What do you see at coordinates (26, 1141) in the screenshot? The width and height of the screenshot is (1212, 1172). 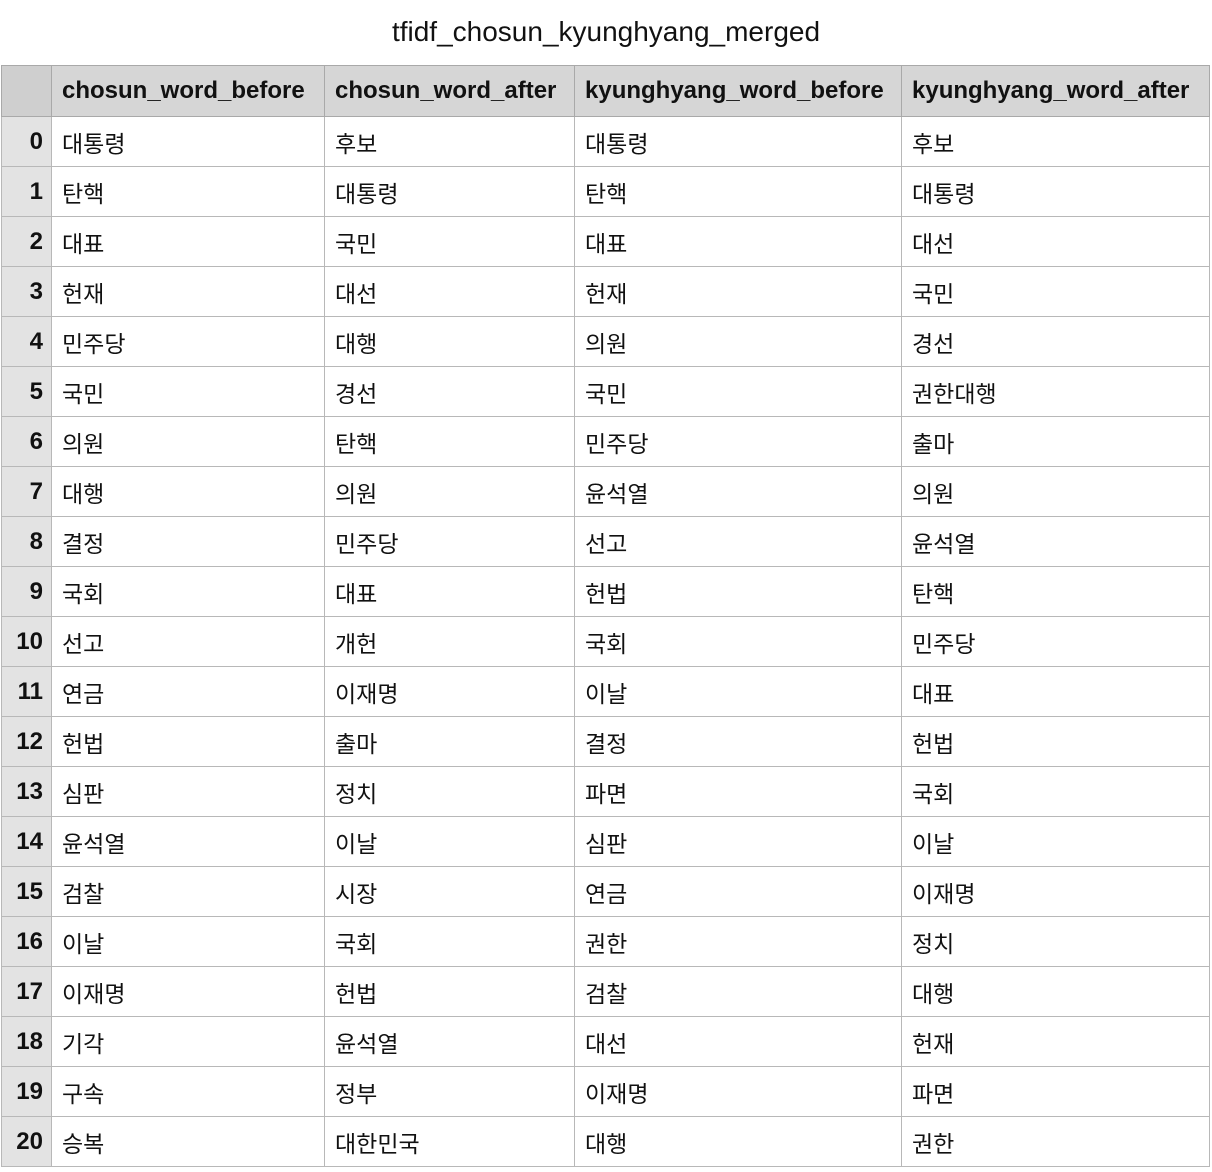 I see `row-index: 20` at bounding box center [26, 1141].